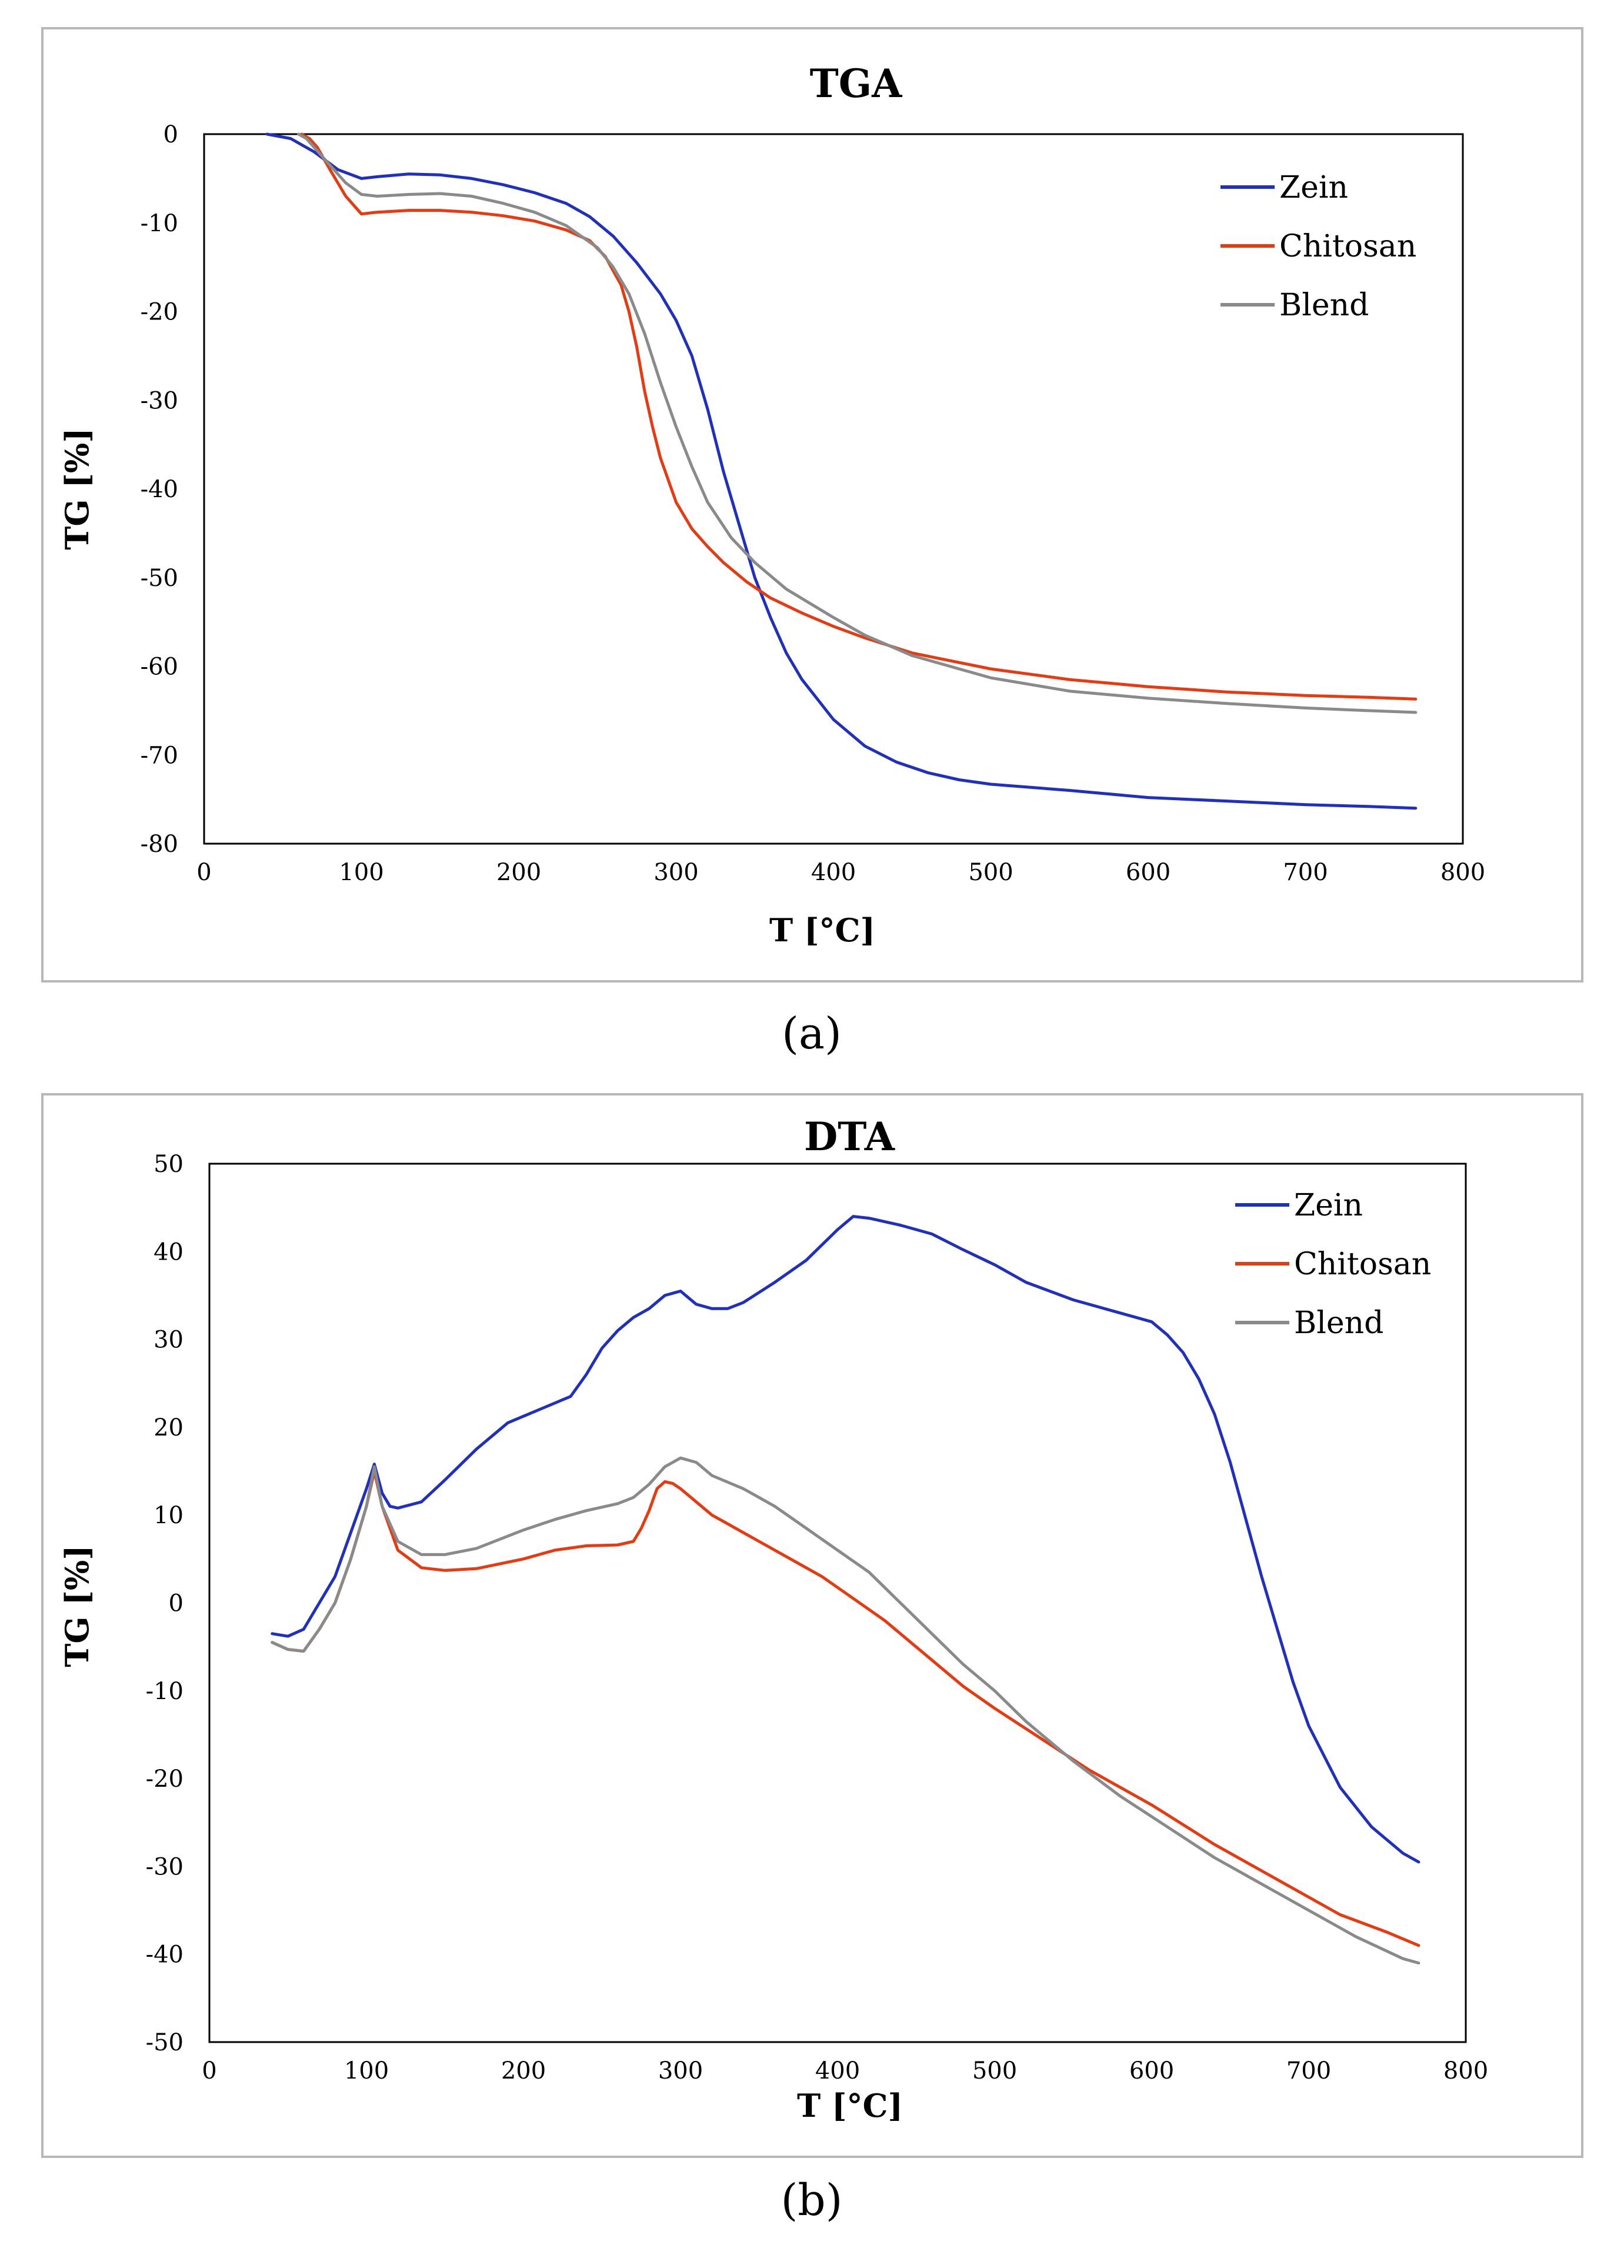  I want to click on y-tick-label: 40, so click(169, 1251).